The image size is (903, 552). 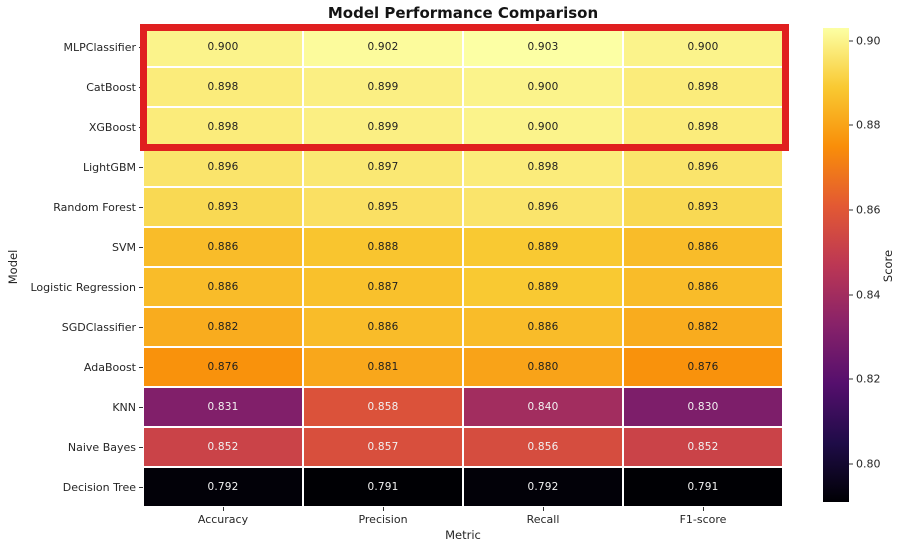 What do you see at coordinates (223, 327) in the screenshot?
I see `heatmap-cell-sgdclassifier-accuracy: 0.882` at bounding box center [223, 327].